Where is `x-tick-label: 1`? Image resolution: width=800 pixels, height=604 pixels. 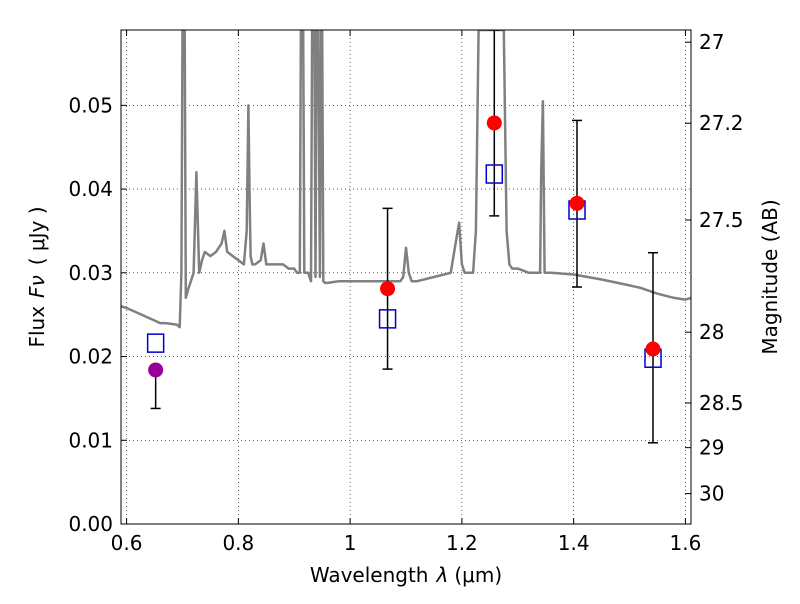 x-tick-label: 1 is located at coordinates (350, 543).